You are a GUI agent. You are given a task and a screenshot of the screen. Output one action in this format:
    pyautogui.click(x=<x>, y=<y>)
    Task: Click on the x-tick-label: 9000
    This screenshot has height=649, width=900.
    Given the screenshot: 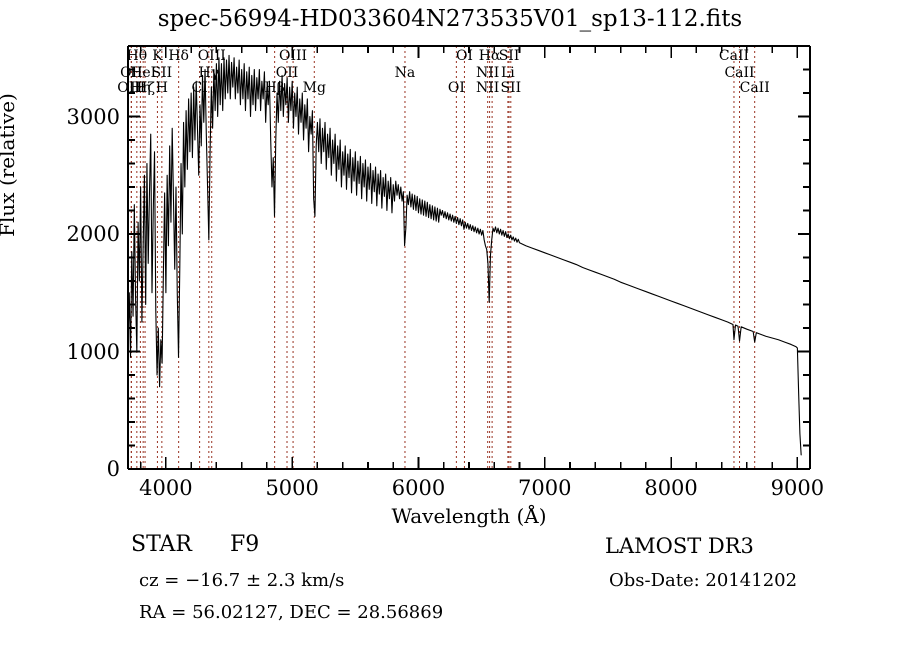 What is the action you would take?
    pyautogui.click(x=797, y=488)
    